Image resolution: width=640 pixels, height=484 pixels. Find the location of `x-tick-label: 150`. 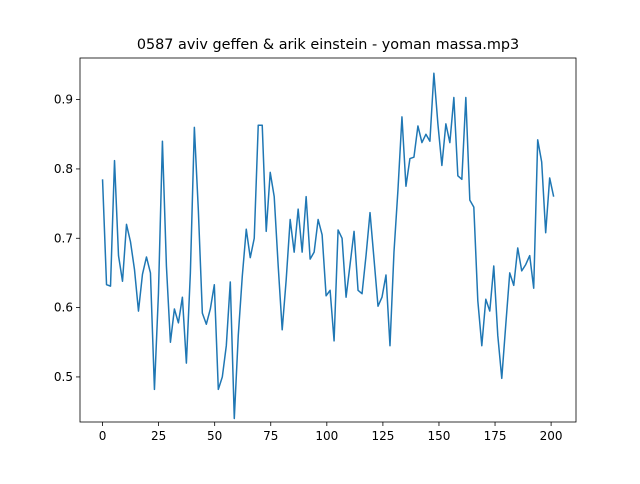

x-tick-label: 150 is located at coordinates (439, 436).